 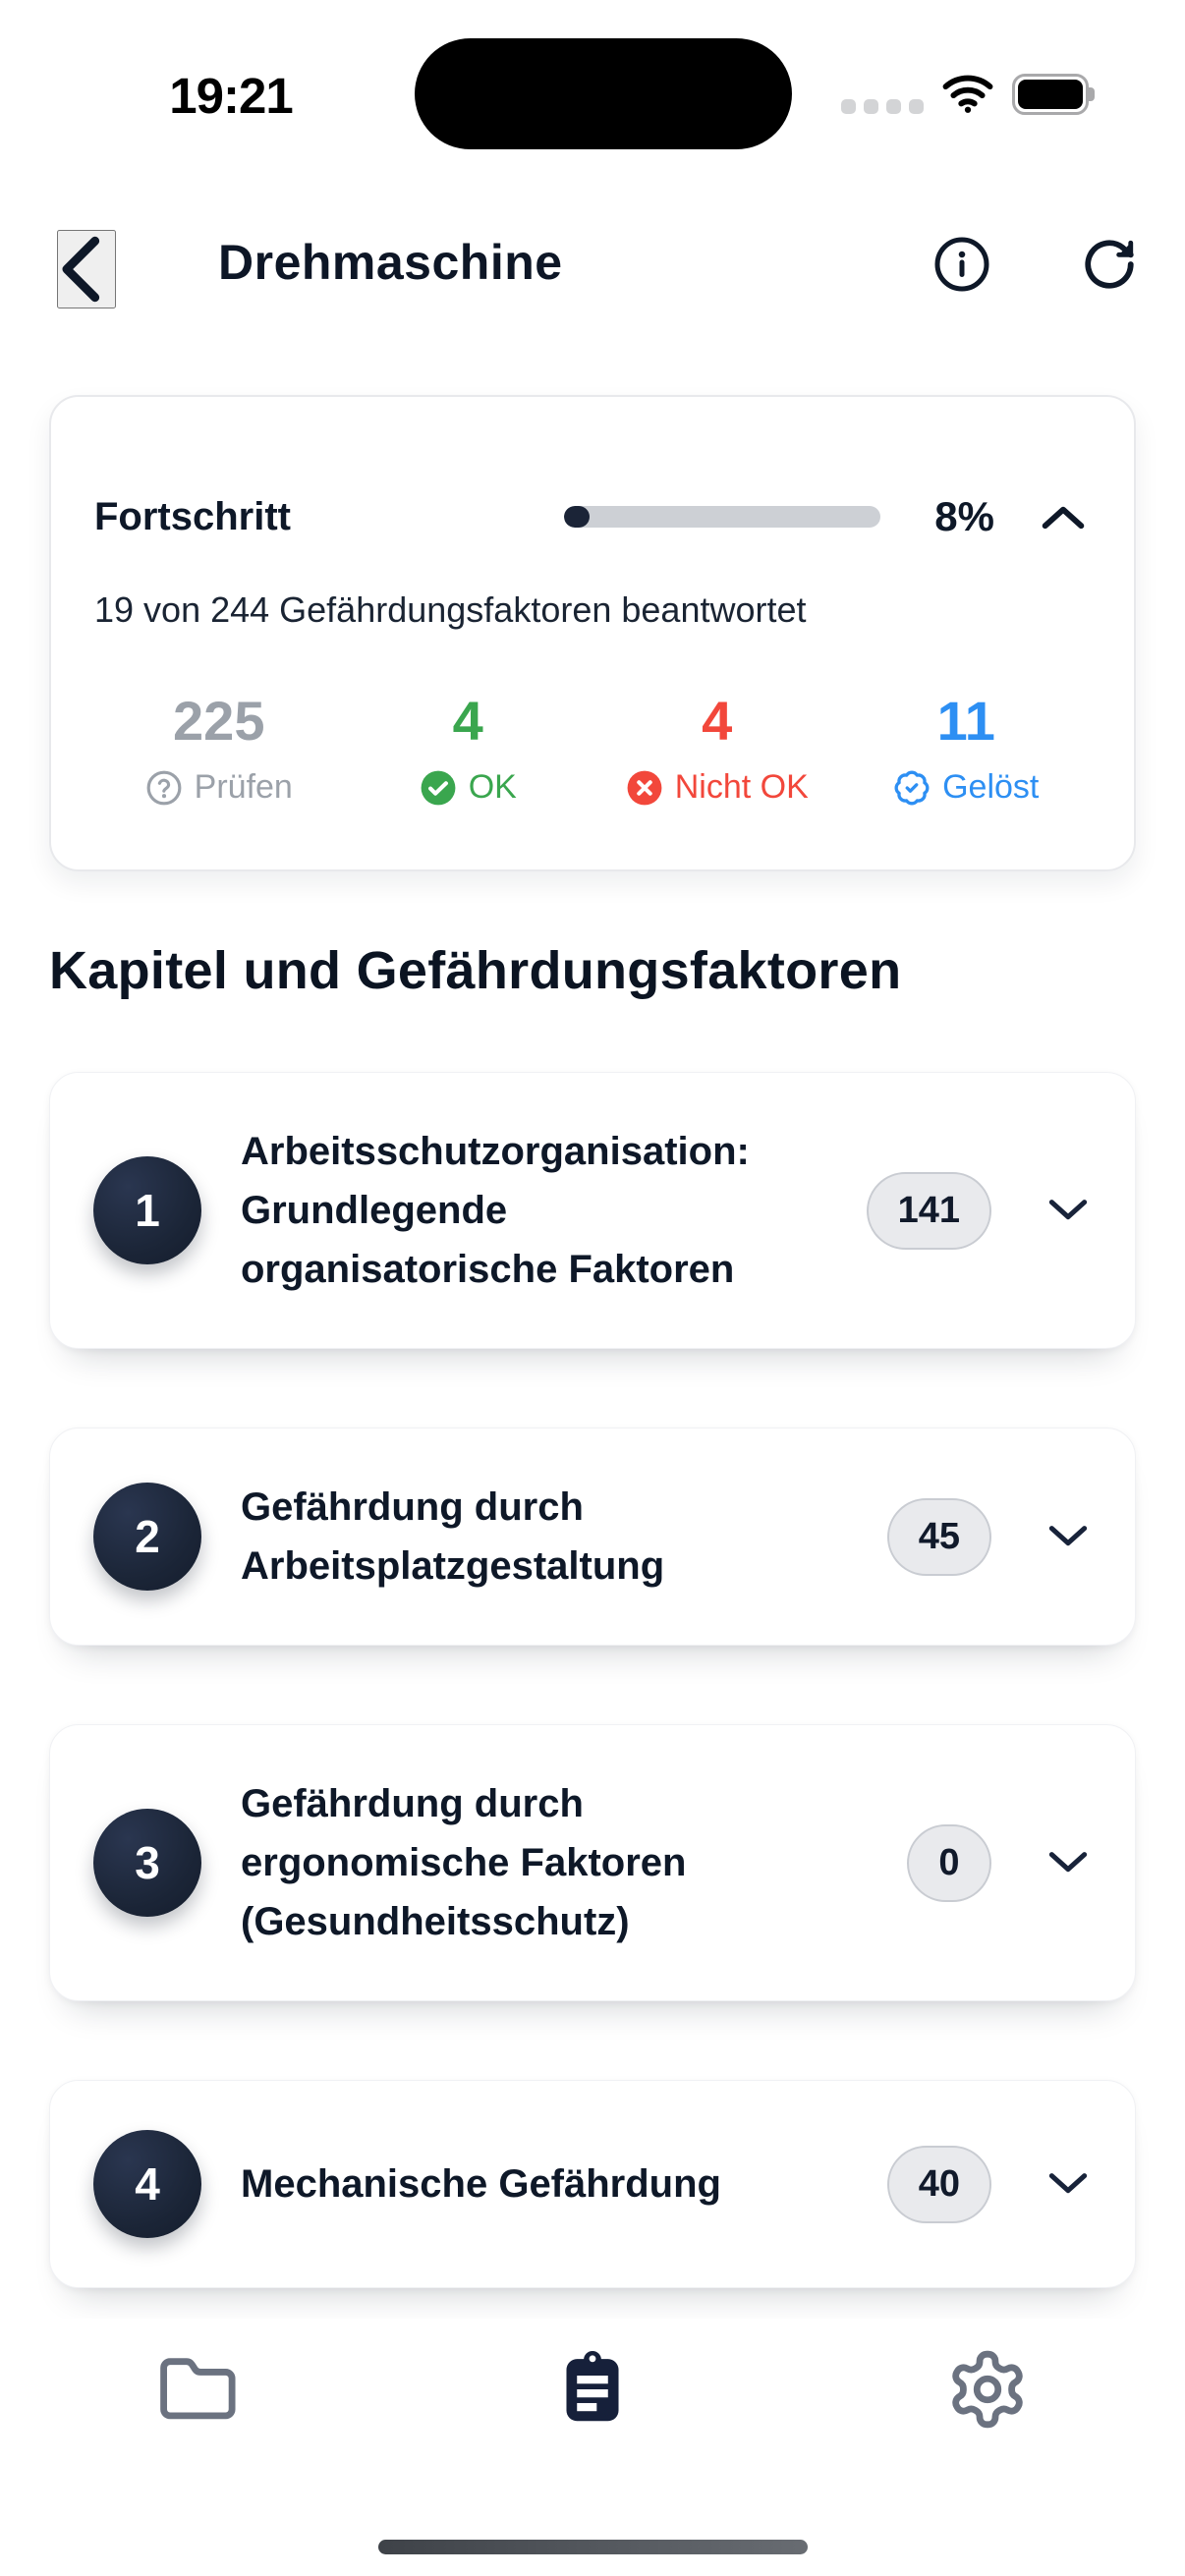 What do you see at coordinates (147, 2184) in the screenshot?
I see `chapter-number-badge: 4` at bounding box center [147, 2184].